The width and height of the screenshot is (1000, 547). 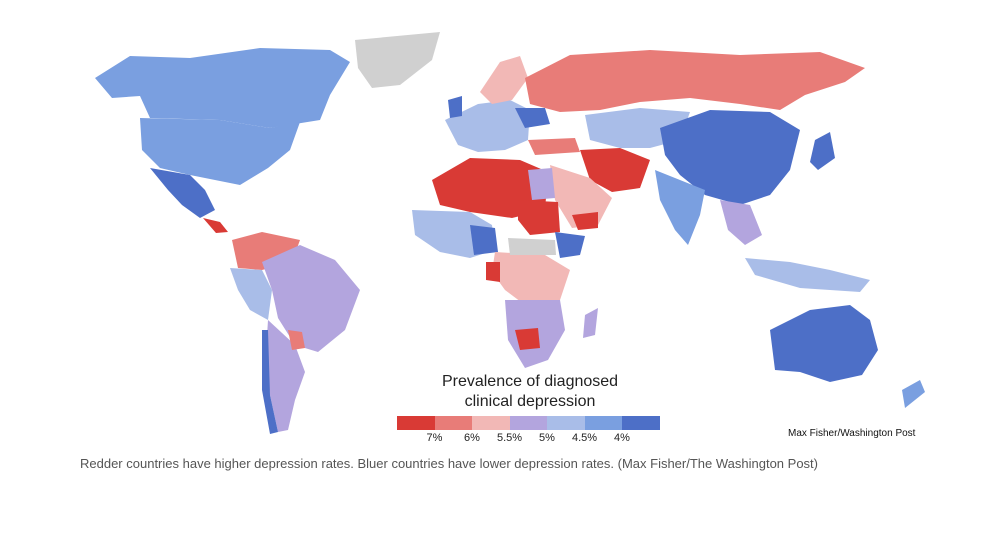 What do you see at coordinates (296, 340) in the screenshot?
I see `region-paraguay` at bounding box center [296, 340].